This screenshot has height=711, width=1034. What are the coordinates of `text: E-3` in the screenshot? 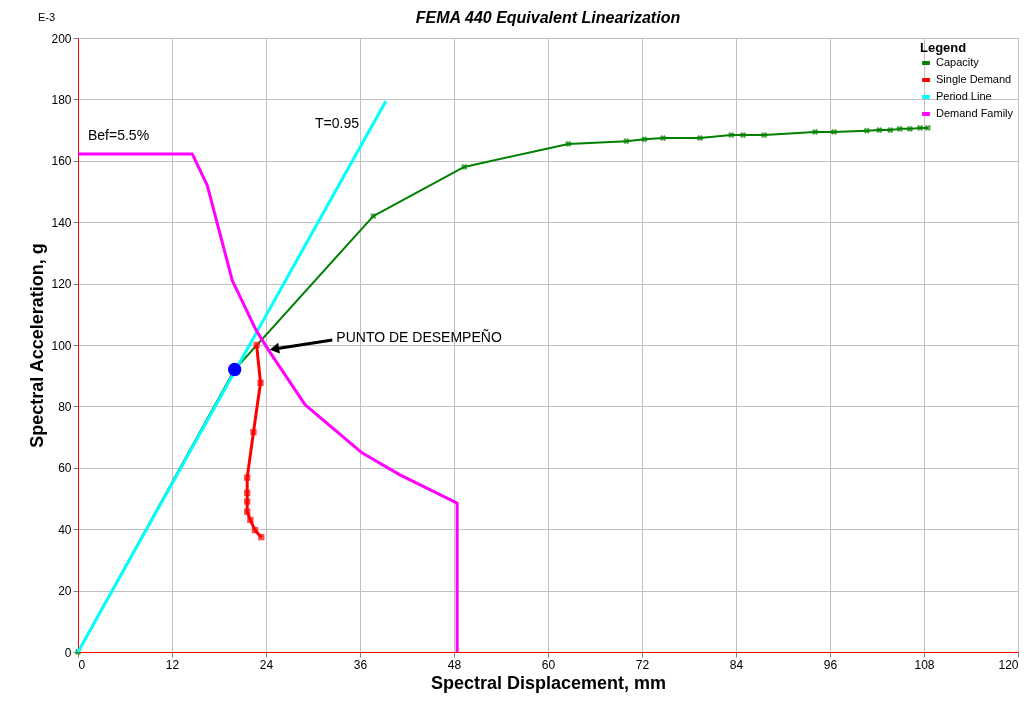 It's located at (47, 17).